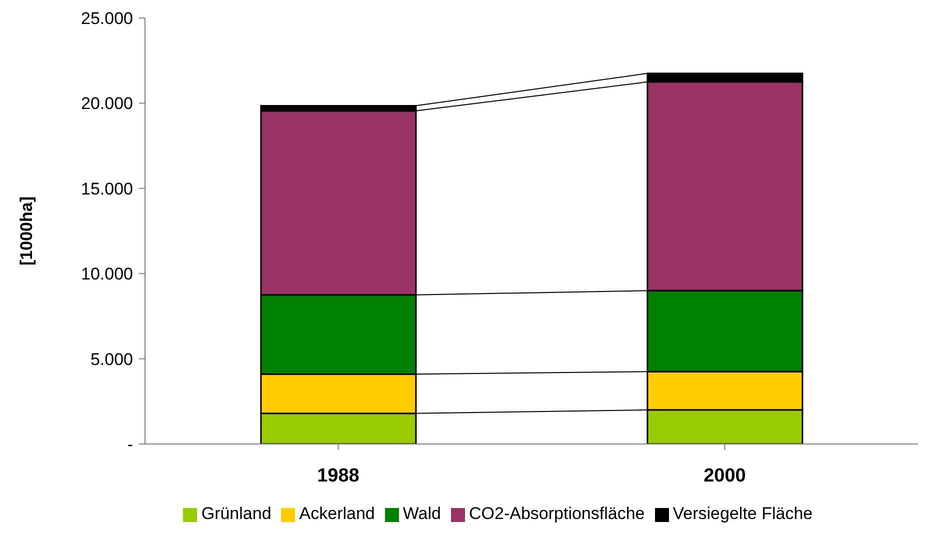  What do you see at coordinates (107, 104) in the screenshot?
I see `y-tick-label: 20.000` at bounding box center [107, 104].